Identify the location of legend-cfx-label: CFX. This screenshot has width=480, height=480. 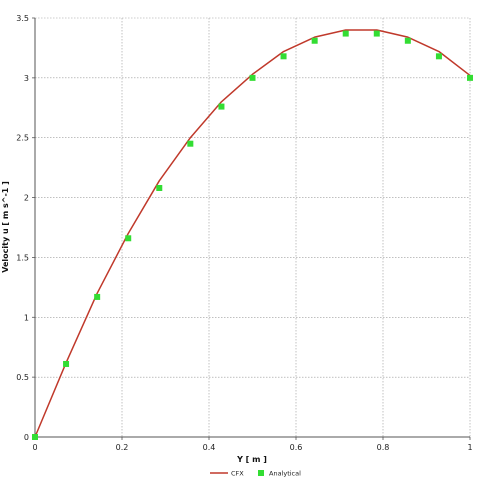
(237, 474).